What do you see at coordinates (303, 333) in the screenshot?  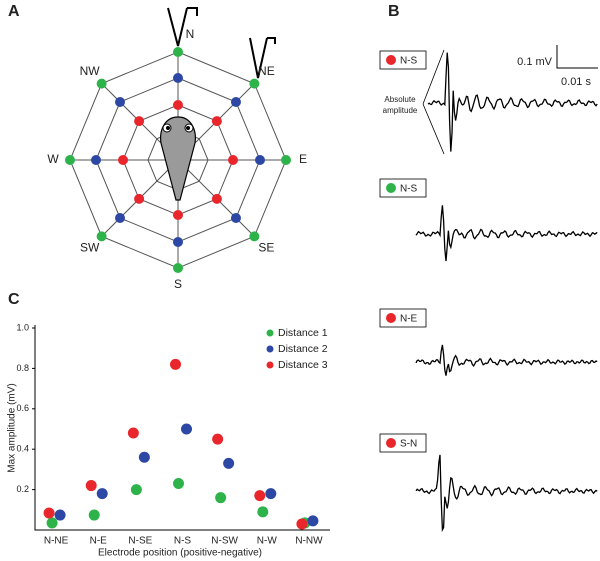 I see `legend-label: Distance 1` at bounding box center [303, 333].